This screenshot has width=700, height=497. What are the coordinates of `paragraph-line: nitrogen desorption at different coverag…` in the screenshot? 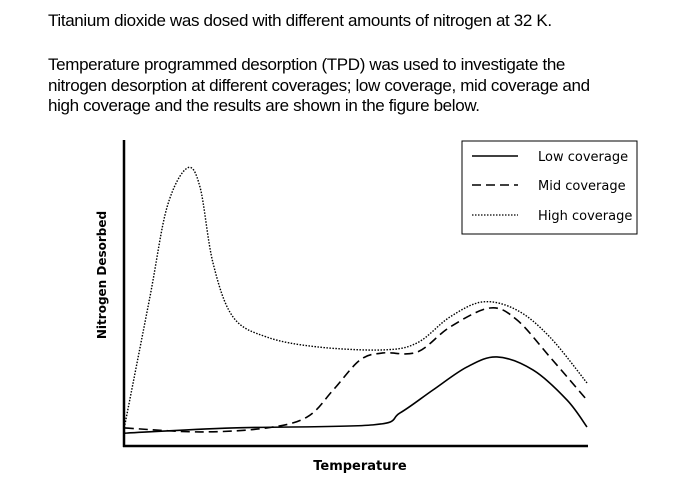 It's located at (319, 85).